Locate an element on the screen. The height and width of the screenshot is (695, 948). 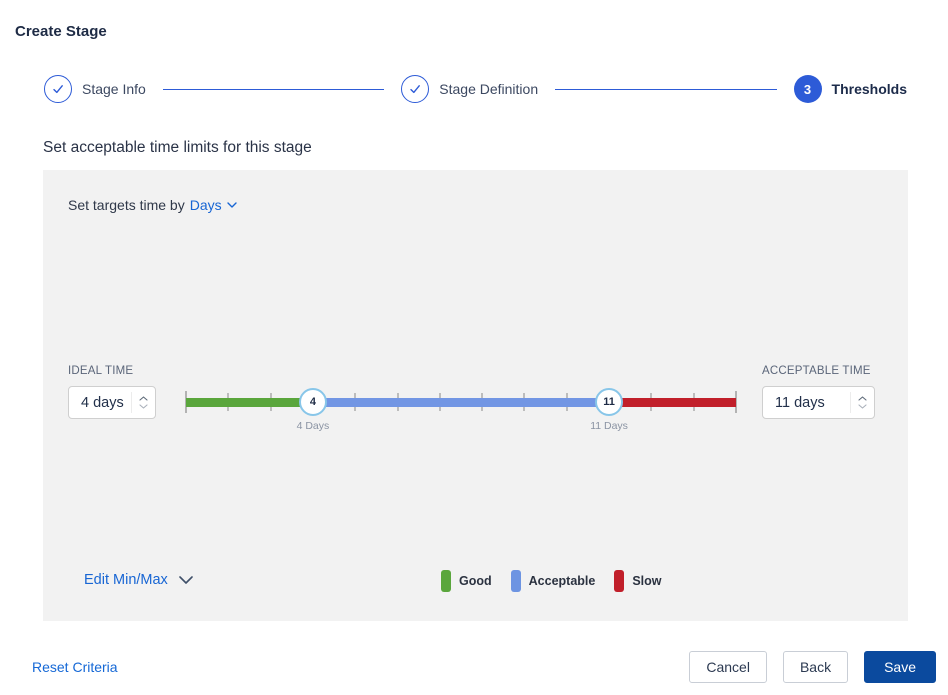
slider-tick is located at coordinates (736, 402).